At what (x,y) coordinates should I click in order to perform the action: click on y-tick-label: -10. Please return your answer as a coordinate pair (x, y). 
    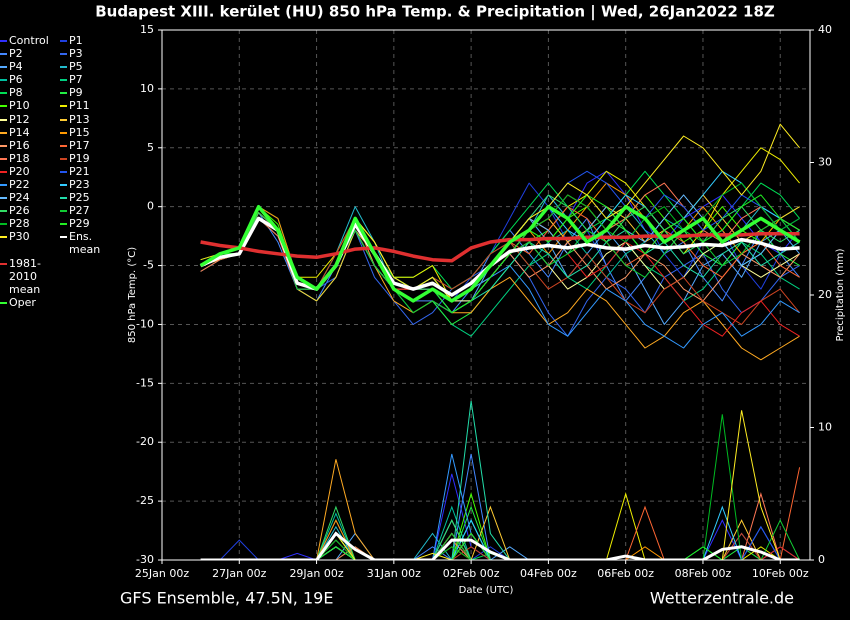
    Looking at the image, I should click on (145, 323).